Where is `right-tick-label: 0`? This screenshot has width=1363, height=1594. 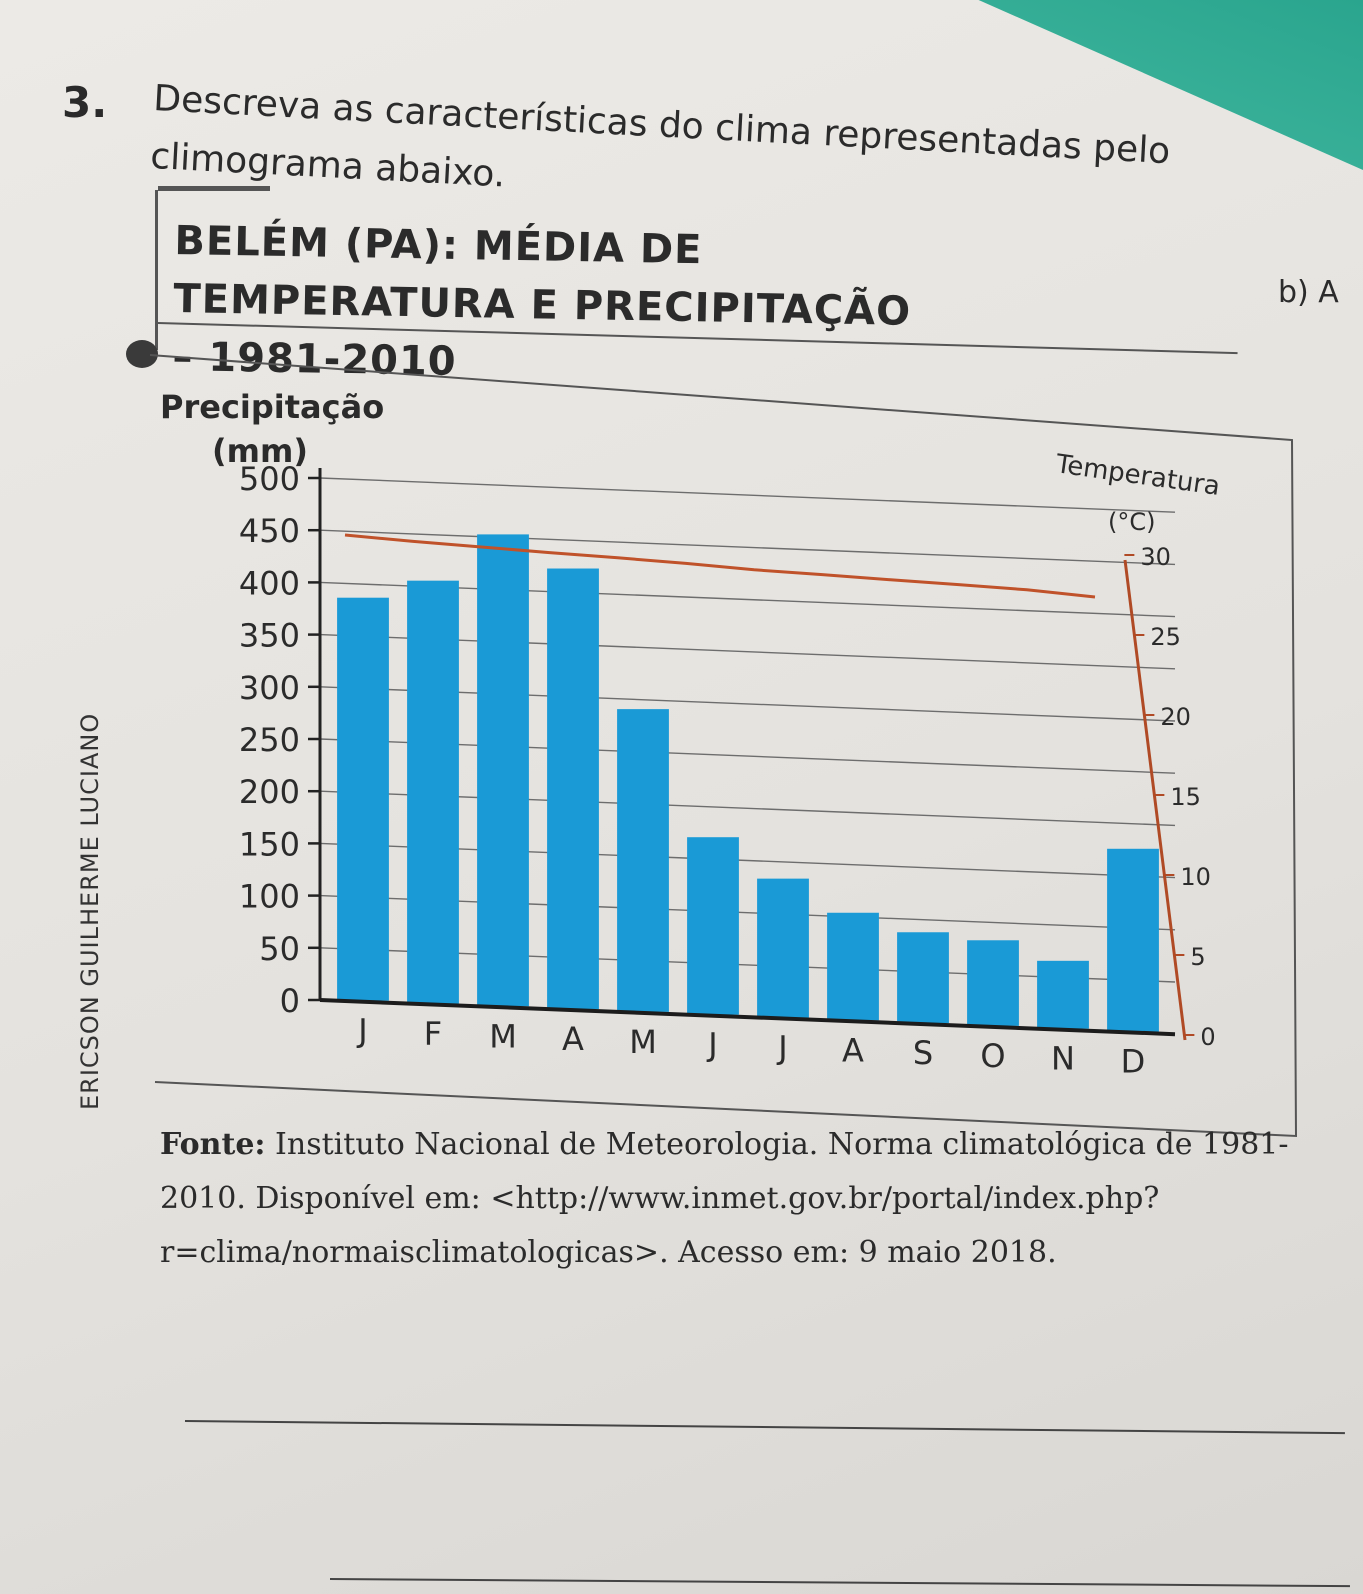
right-tick-label: 0 is located at coordinates (1207, 1037).